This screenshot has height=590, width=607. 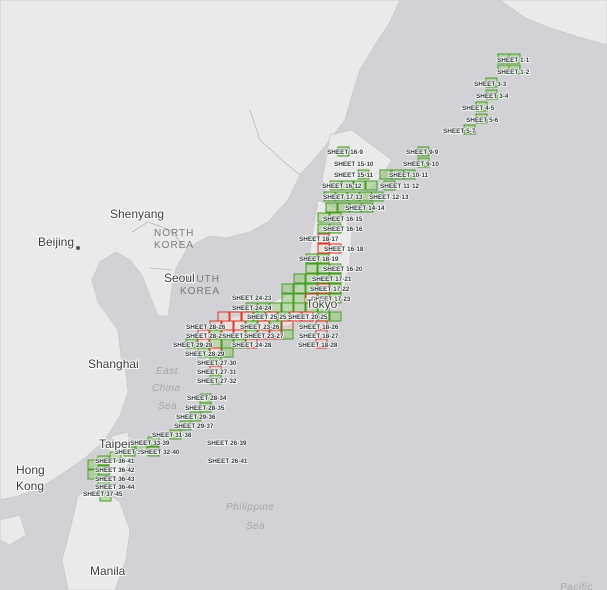 What do you see at coordinates (179, 278) in the screenshot?
I see `place-label: Seoul` at bounding box center [179, 278].